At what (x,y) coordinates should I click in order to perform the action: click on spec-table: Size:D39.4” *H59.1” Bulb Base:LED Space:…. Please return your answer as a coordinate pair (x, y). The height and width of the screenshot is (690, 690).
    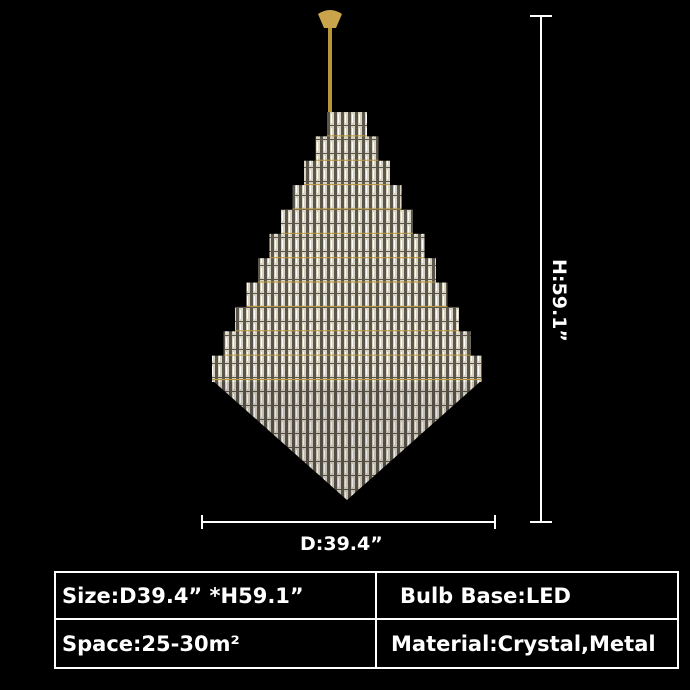
    Looking at the image, I should click on (366, 620).